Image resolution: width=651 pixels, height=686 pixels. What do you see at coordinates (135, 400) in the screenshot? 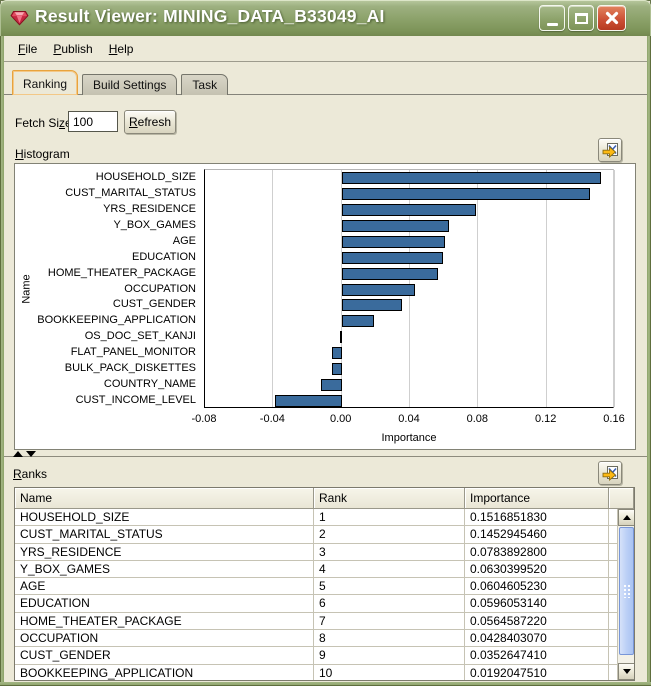
I see `y-tick-label-cust-income-level: CUST_INCOME_LEVEL` at bounding box center [135, 400].